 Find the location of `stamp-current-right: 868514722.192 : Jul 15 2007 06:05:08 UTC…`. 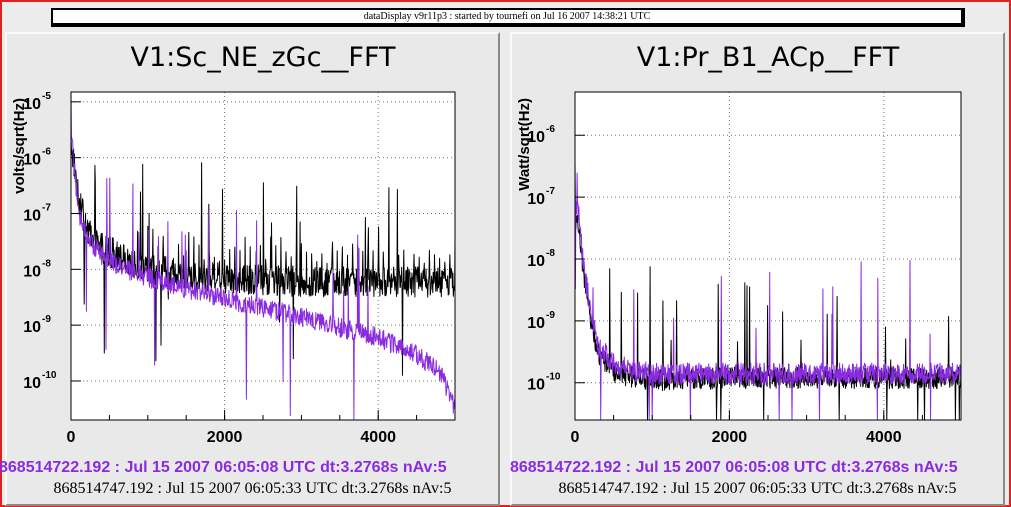

stamp-current-right: 868514722.192 : Jul 15 2007 06:05:08 UTC… is located at coordinates (734, 467).